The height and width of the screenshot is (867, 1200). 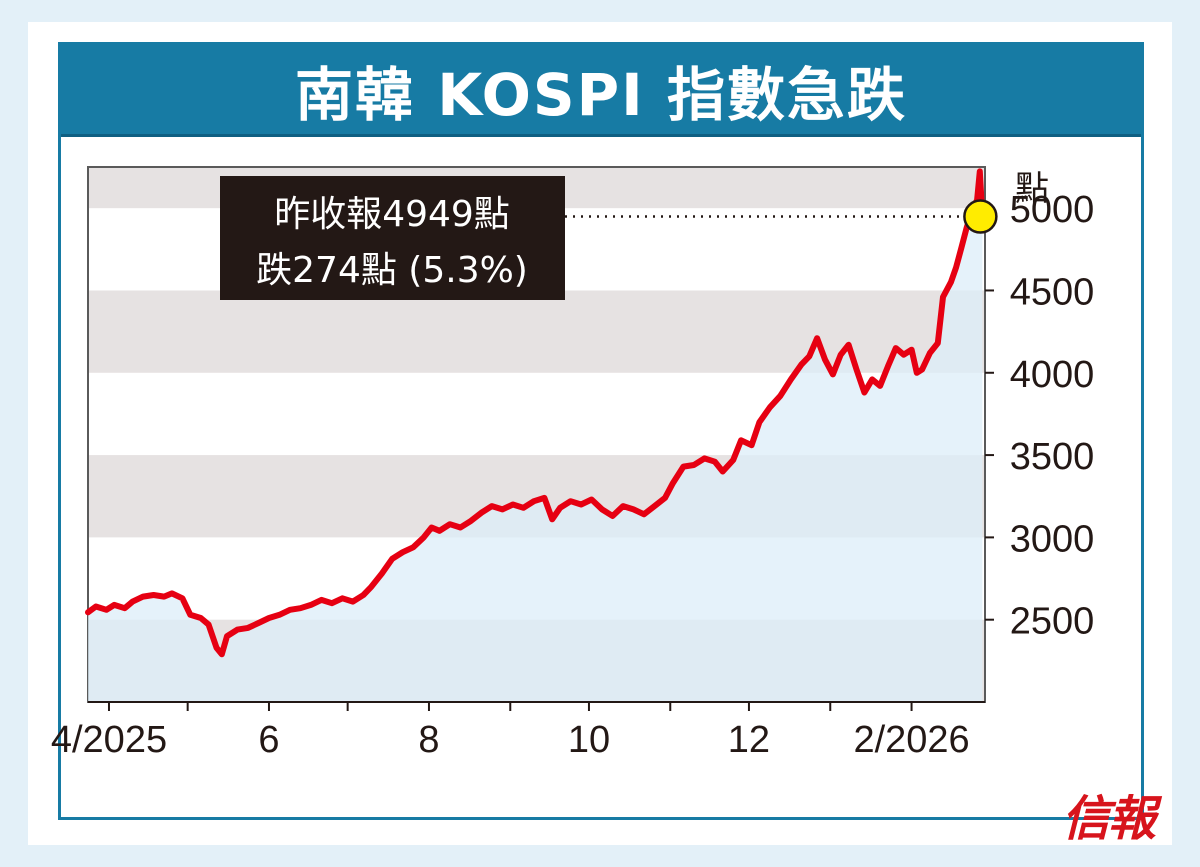 I want to click on annotation-background, so click(x=392, y=238).